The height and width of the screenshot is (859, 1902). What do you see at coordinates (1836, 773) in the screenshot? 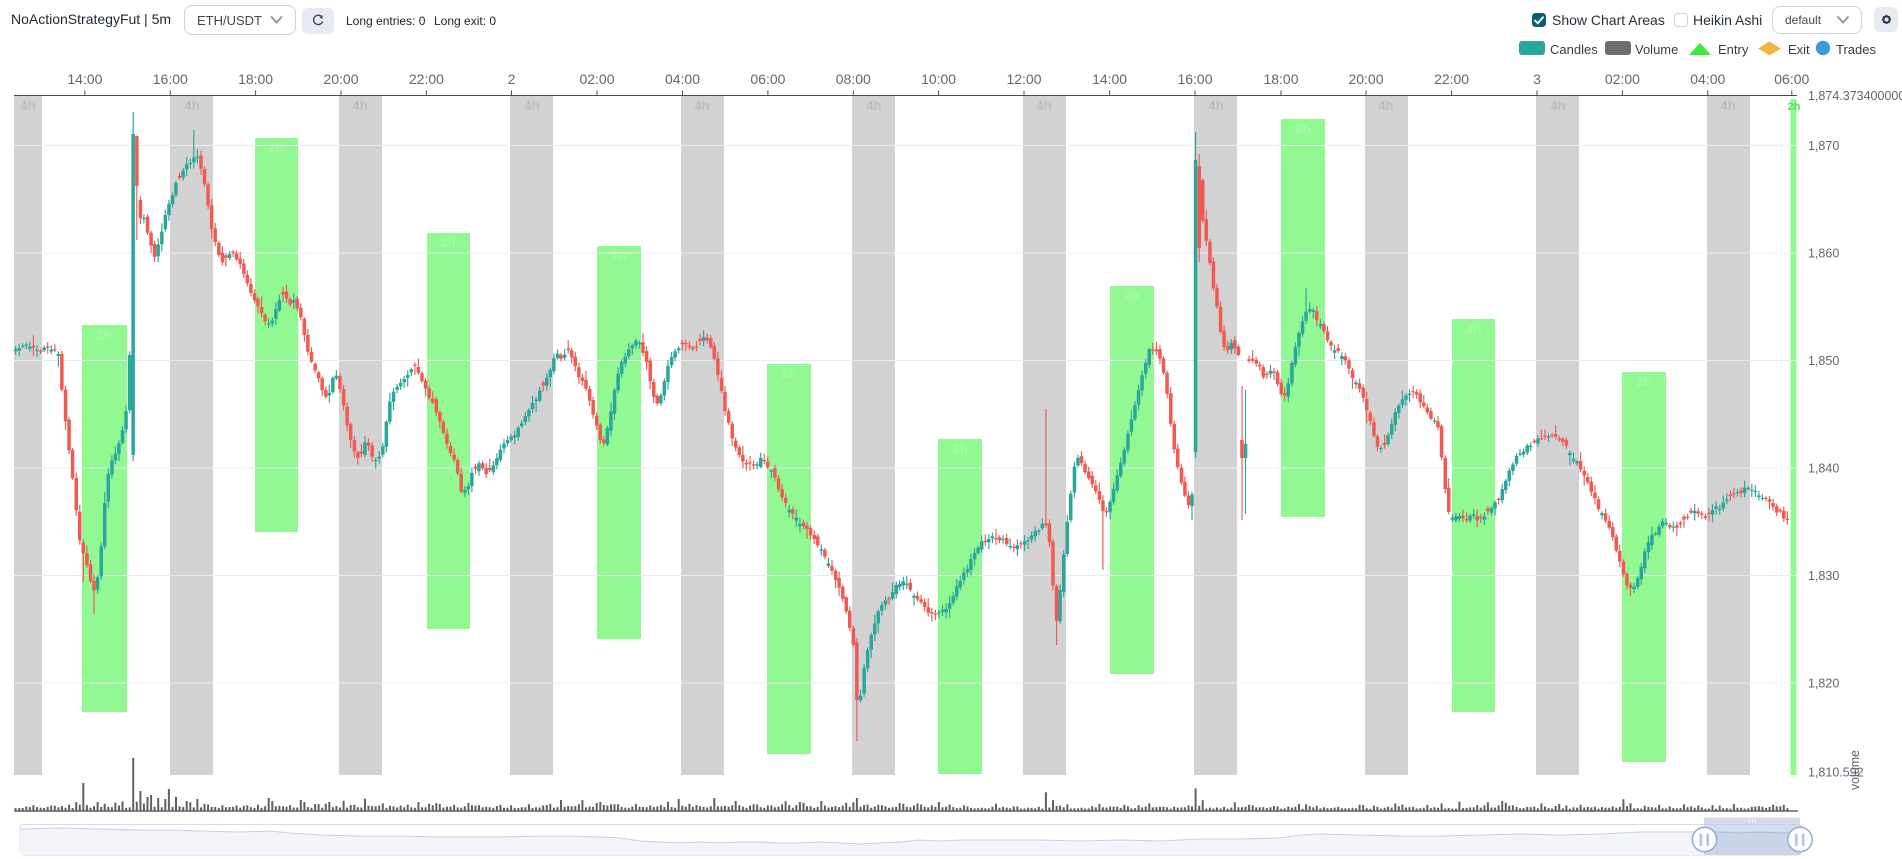
I see `svg-text: 1,810.592` at bounding box center [1836, 773].